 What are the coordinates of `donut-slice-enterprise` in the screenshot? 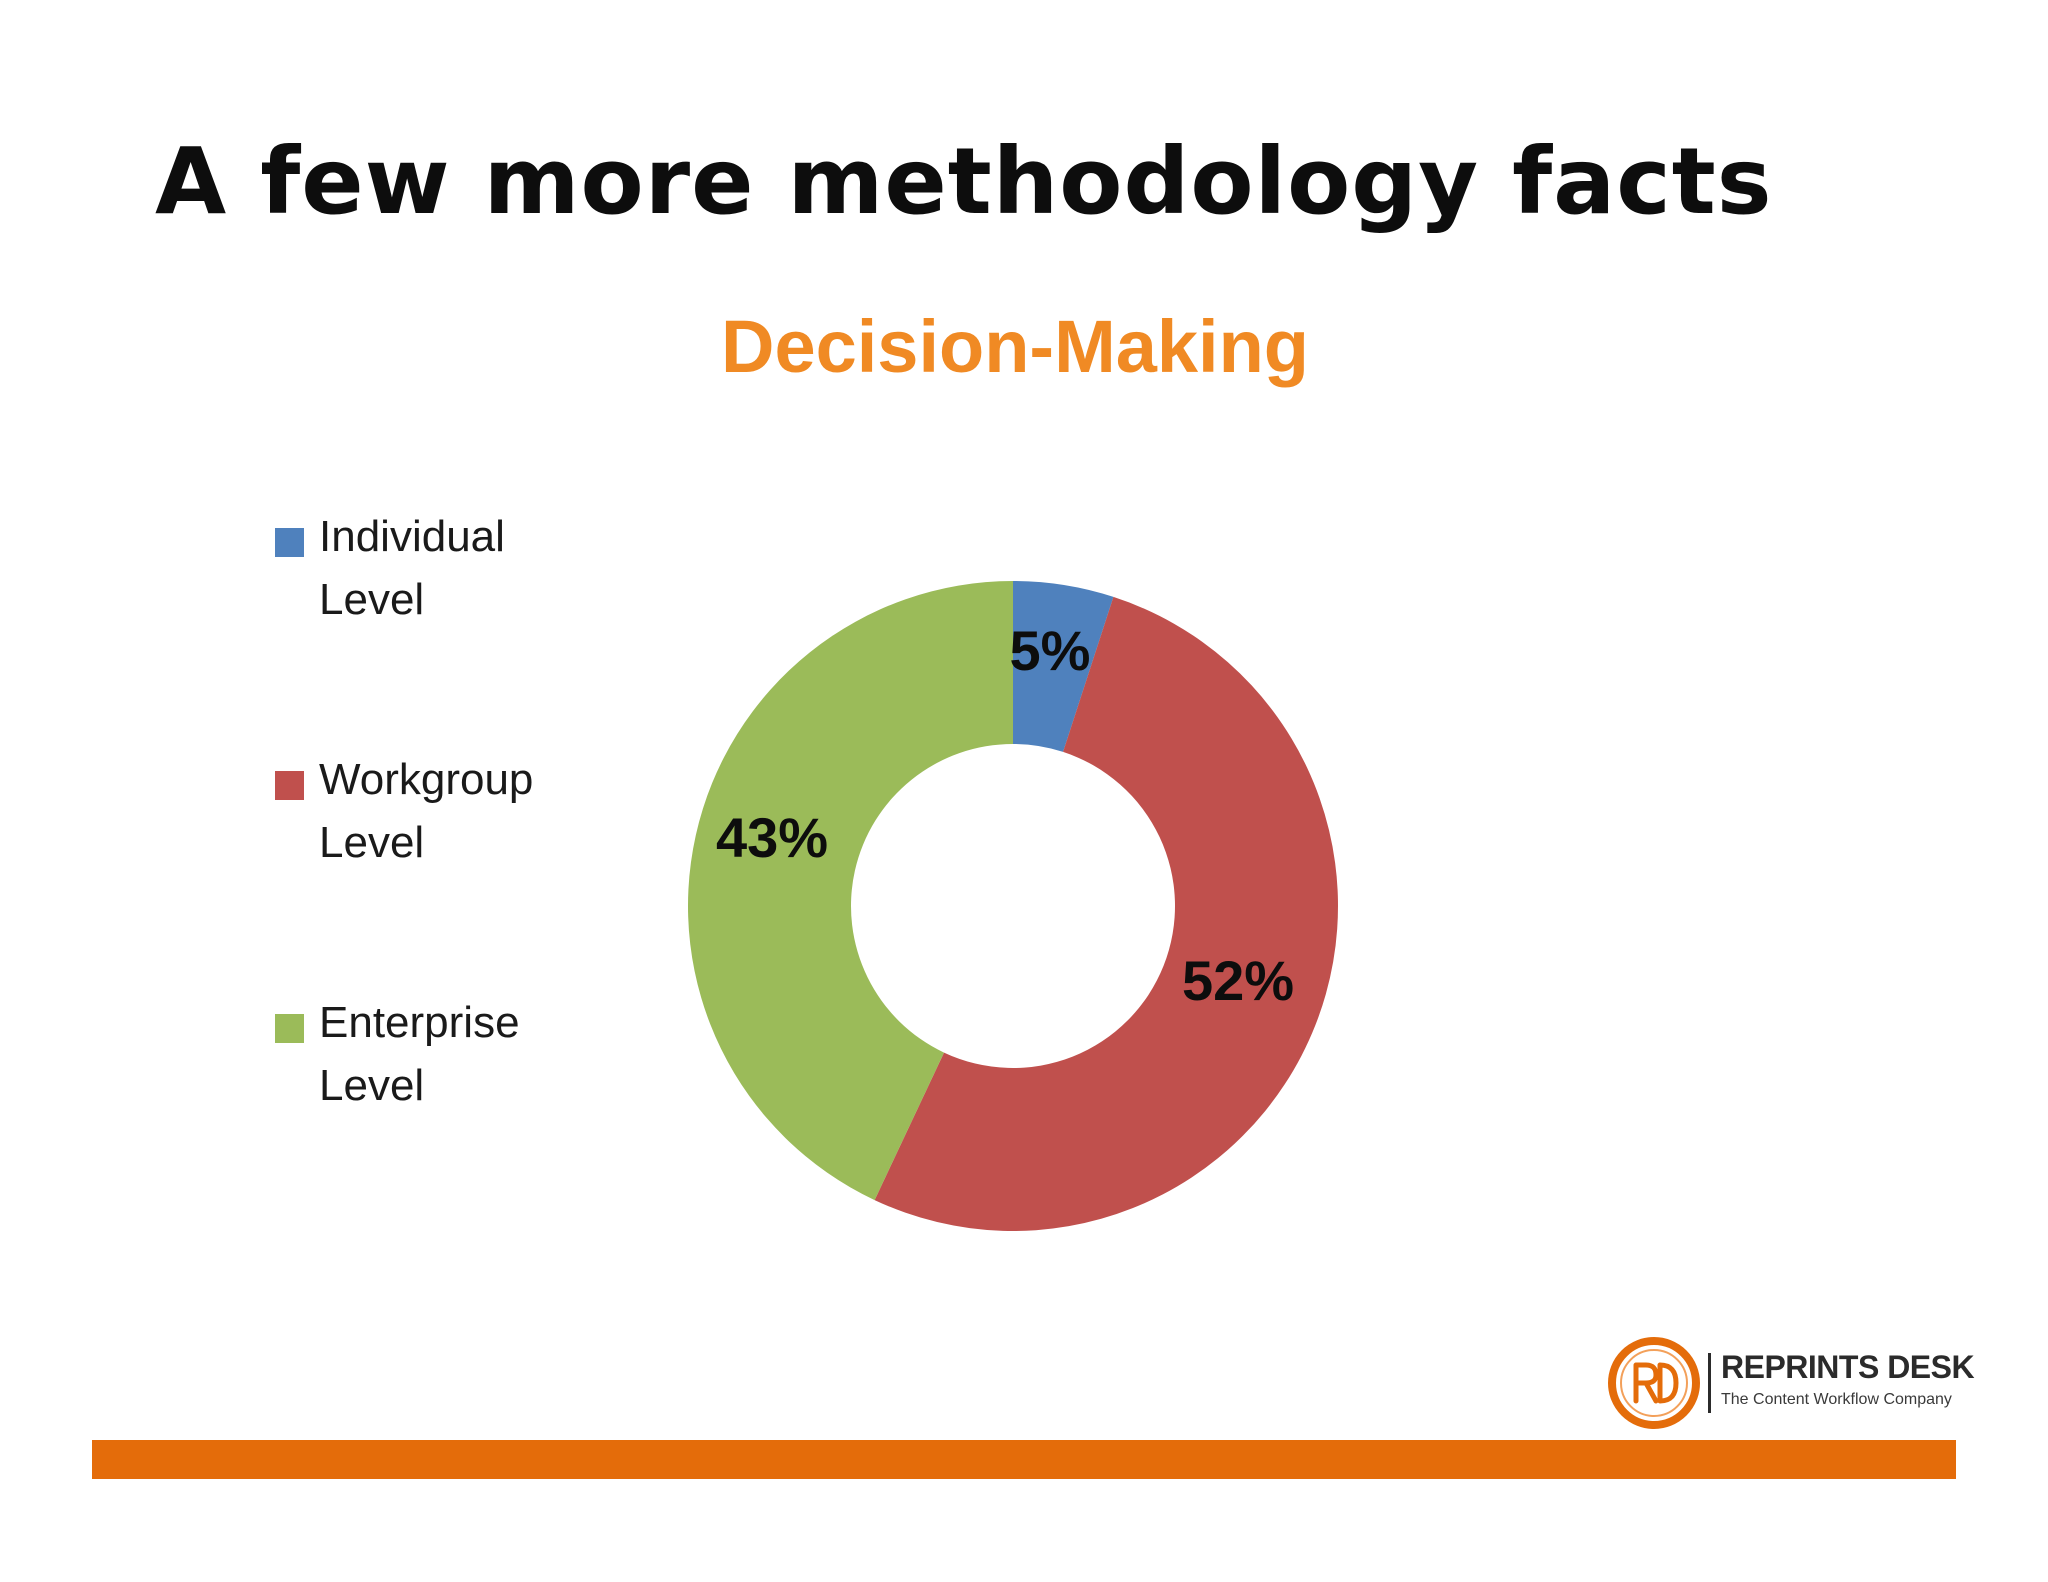 It's located at (850, 891).